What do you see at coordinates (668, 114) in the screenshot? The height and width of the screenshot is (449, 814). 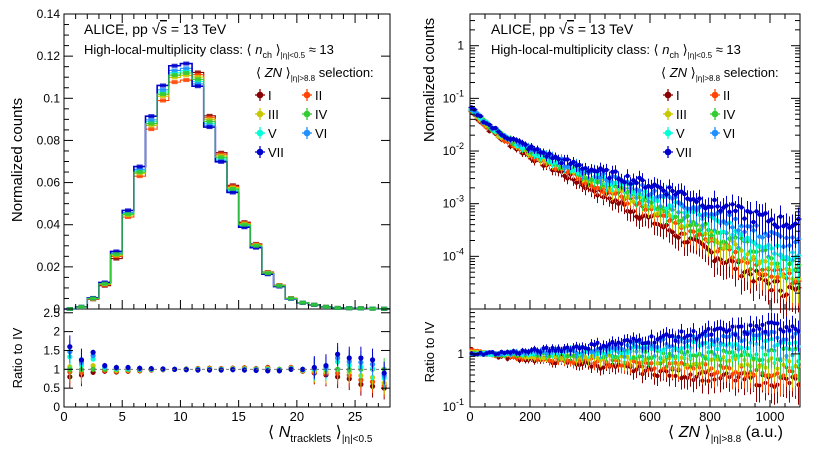 I see `legend-marker-III` at bounding box center [668, 114].